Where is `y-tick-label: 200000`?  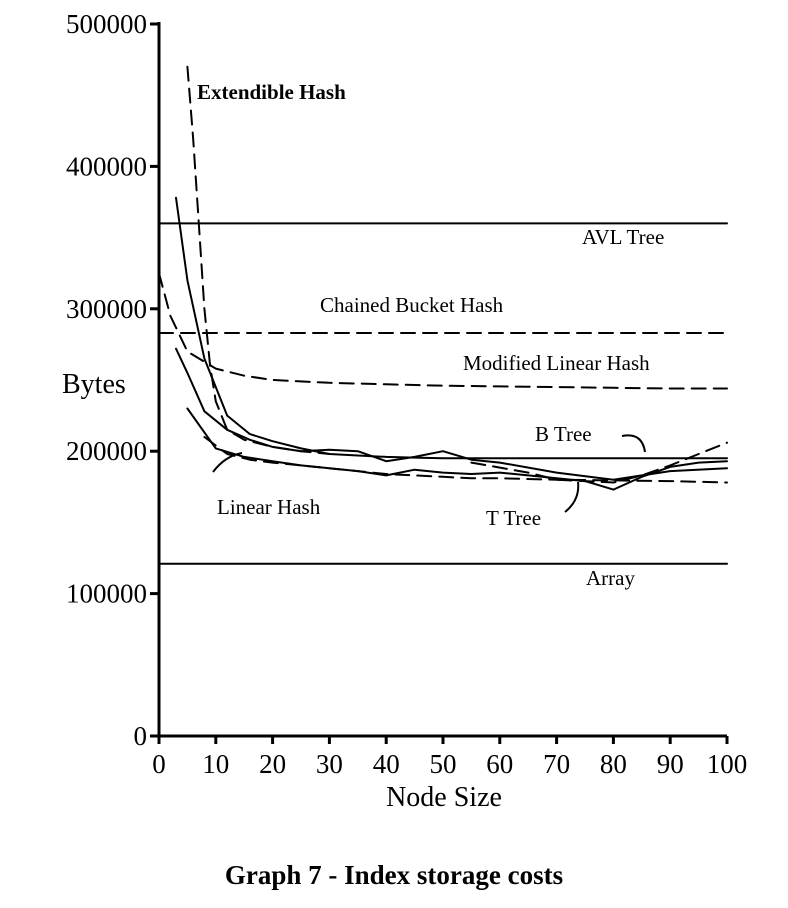 y-tick-label: 200000 is located at coordinates (106, 451).